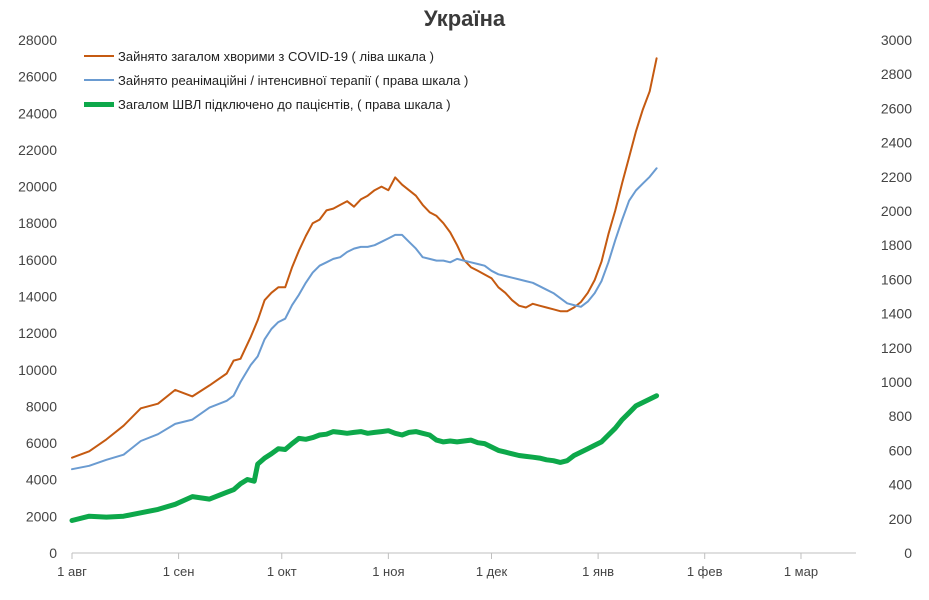  What do you see at coordinates (37, 370) in the screenshot?
I see `y-left-tick-label: 10000` at bounding box center [37, 370].